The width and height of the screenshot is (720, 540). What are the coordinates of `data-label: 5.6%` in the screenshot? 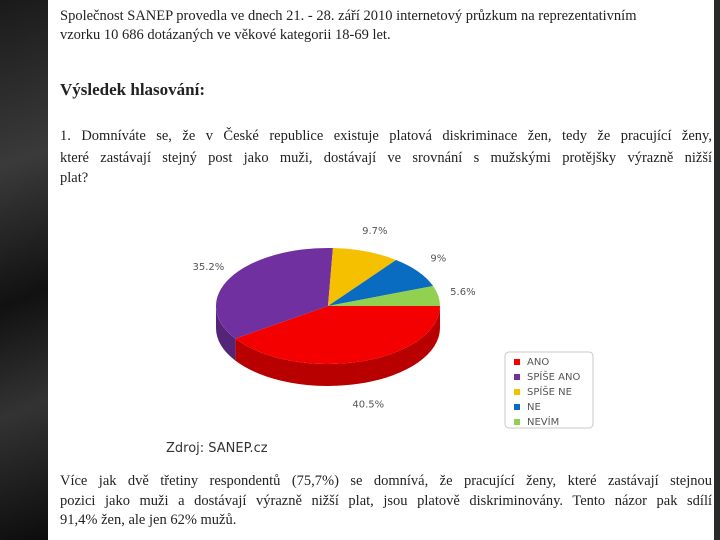 It's located at (462, 292).